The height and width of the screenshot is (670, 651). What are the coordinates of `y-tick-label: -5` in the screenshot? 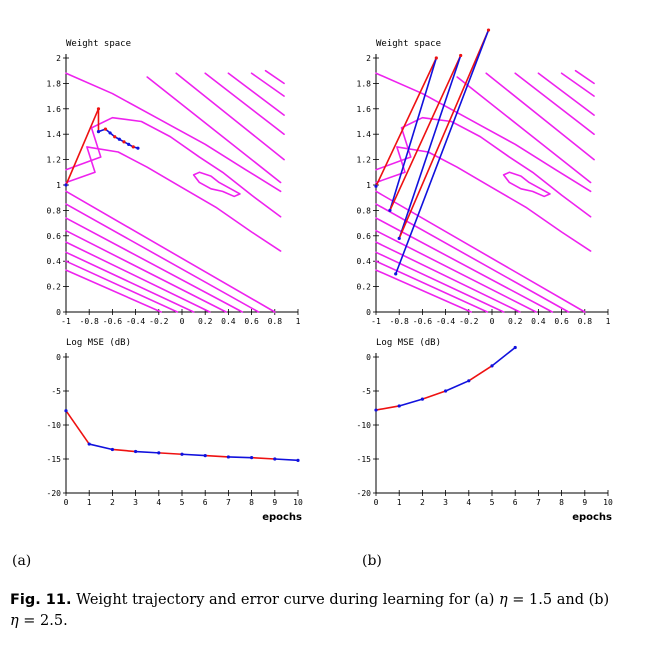 It's located at (56, 391).